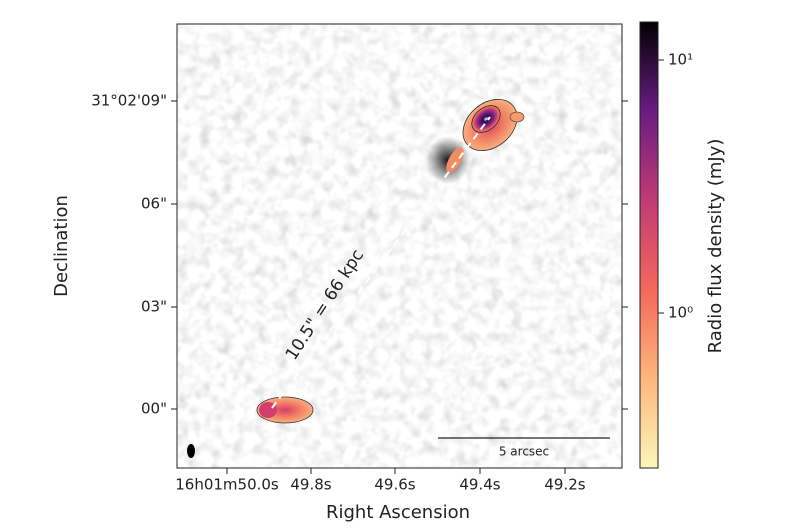 The height and width of the screenshot is (530, 800). Describe the element at coordinates (310, 485) in the screenshot. I see `x-tick-label: 49.8s` at that location.